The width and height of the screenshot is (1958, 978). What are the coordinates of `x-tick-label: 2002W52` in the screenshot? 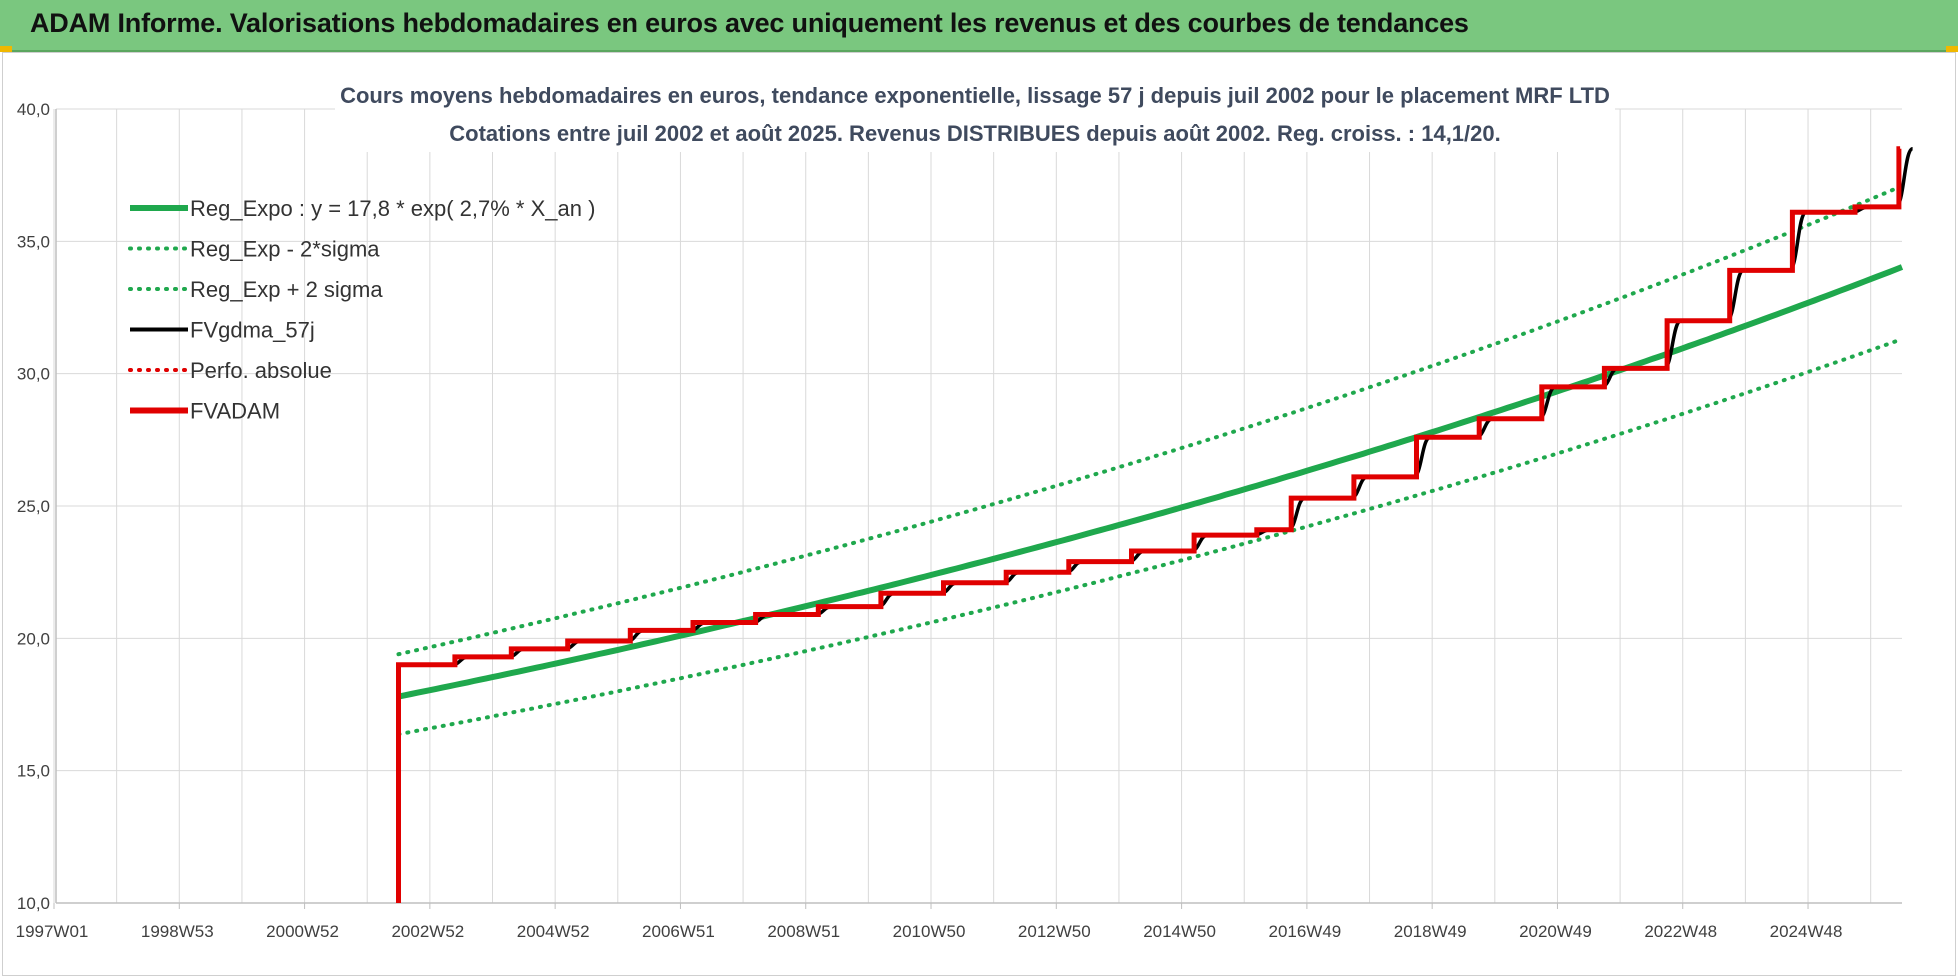 It's located at (427, 931).